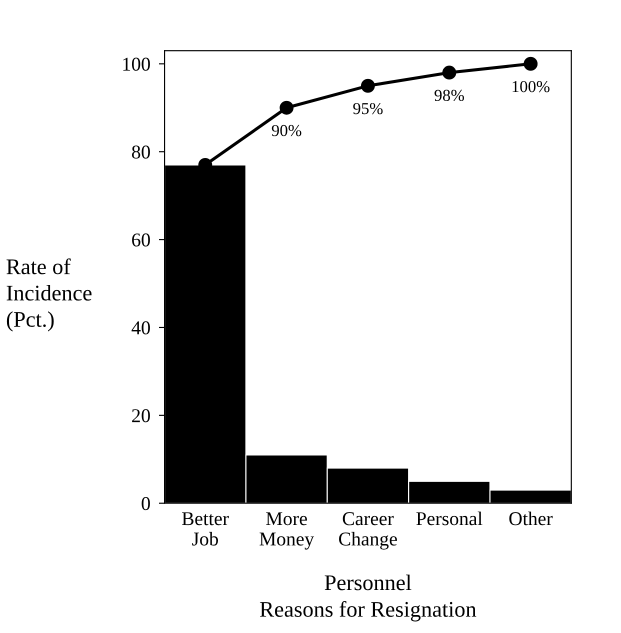 This screenshot has width=621, height=633. What do you see at coordinates (141, 327) in the screenshot?
I see `y-tick-label: 40` at bounding box center [141, 327].